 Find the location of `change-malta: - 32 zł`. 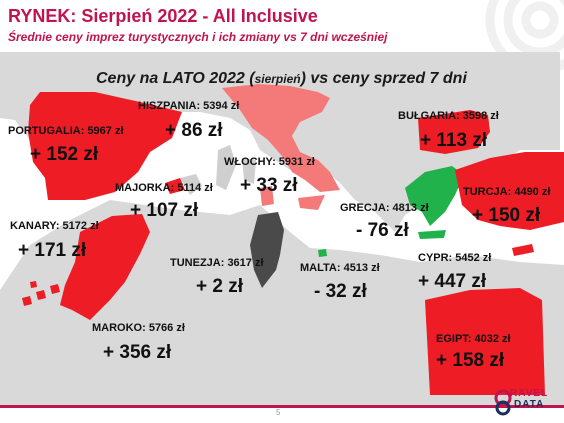

change-malta: - 32 zł is located at coordinates (340, 291).